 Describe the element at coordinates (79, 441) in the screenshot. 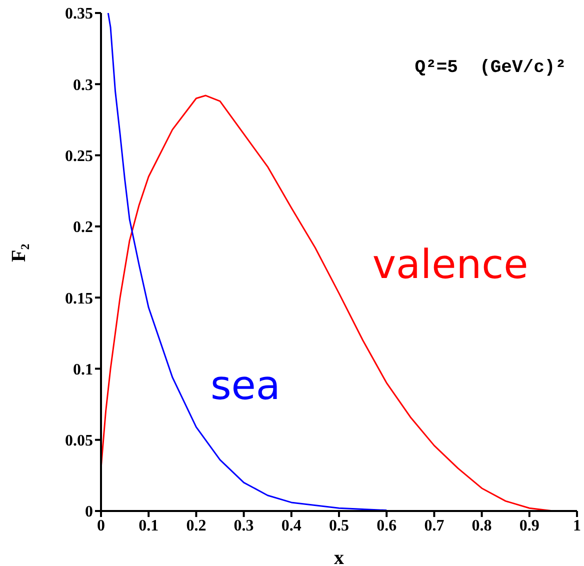

I see `y-tick-label: 0.05` at that location.